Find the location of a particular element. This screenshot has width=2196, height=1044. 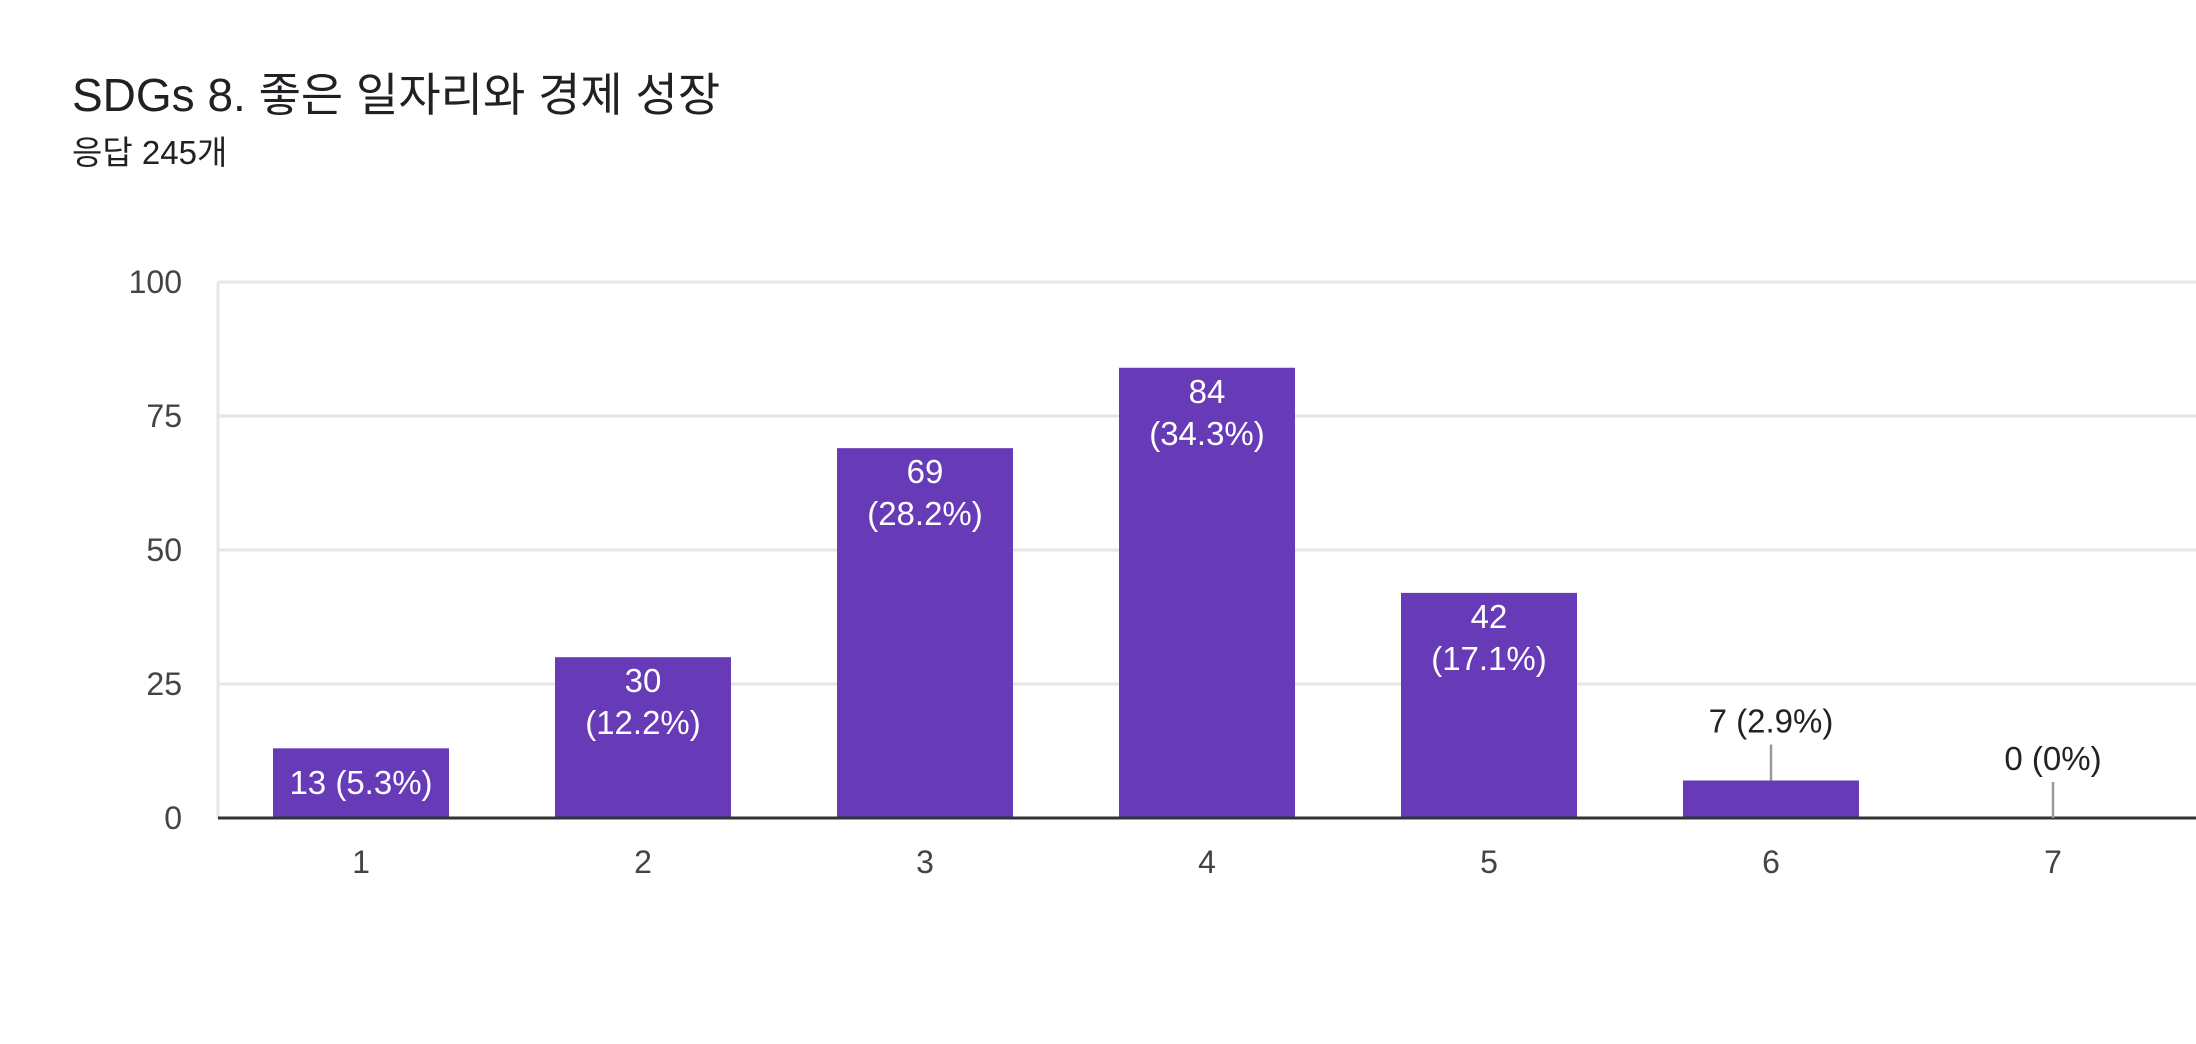

data-label-percent: (34.3%) is located at coordinates (1207, 433).